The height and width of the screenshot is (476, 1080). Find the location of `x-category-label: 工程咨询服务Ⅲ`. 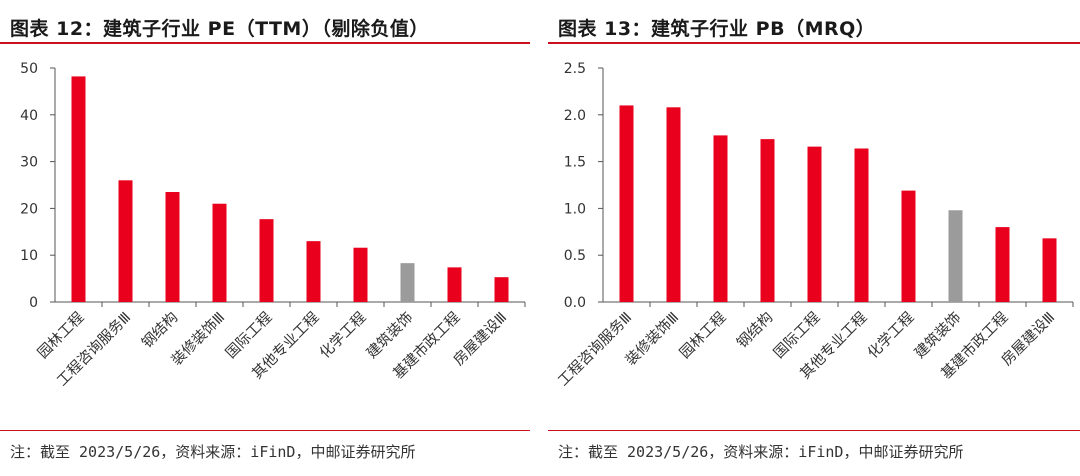

x-category-label: 工程咨询服务Ⅲ is located at coordinates (595, 349).